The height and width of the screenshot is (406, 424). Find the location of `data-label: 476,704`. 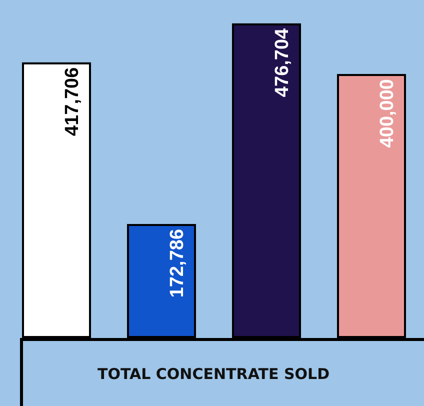

data-label: 476,704 is located at coordinates (282, 63).